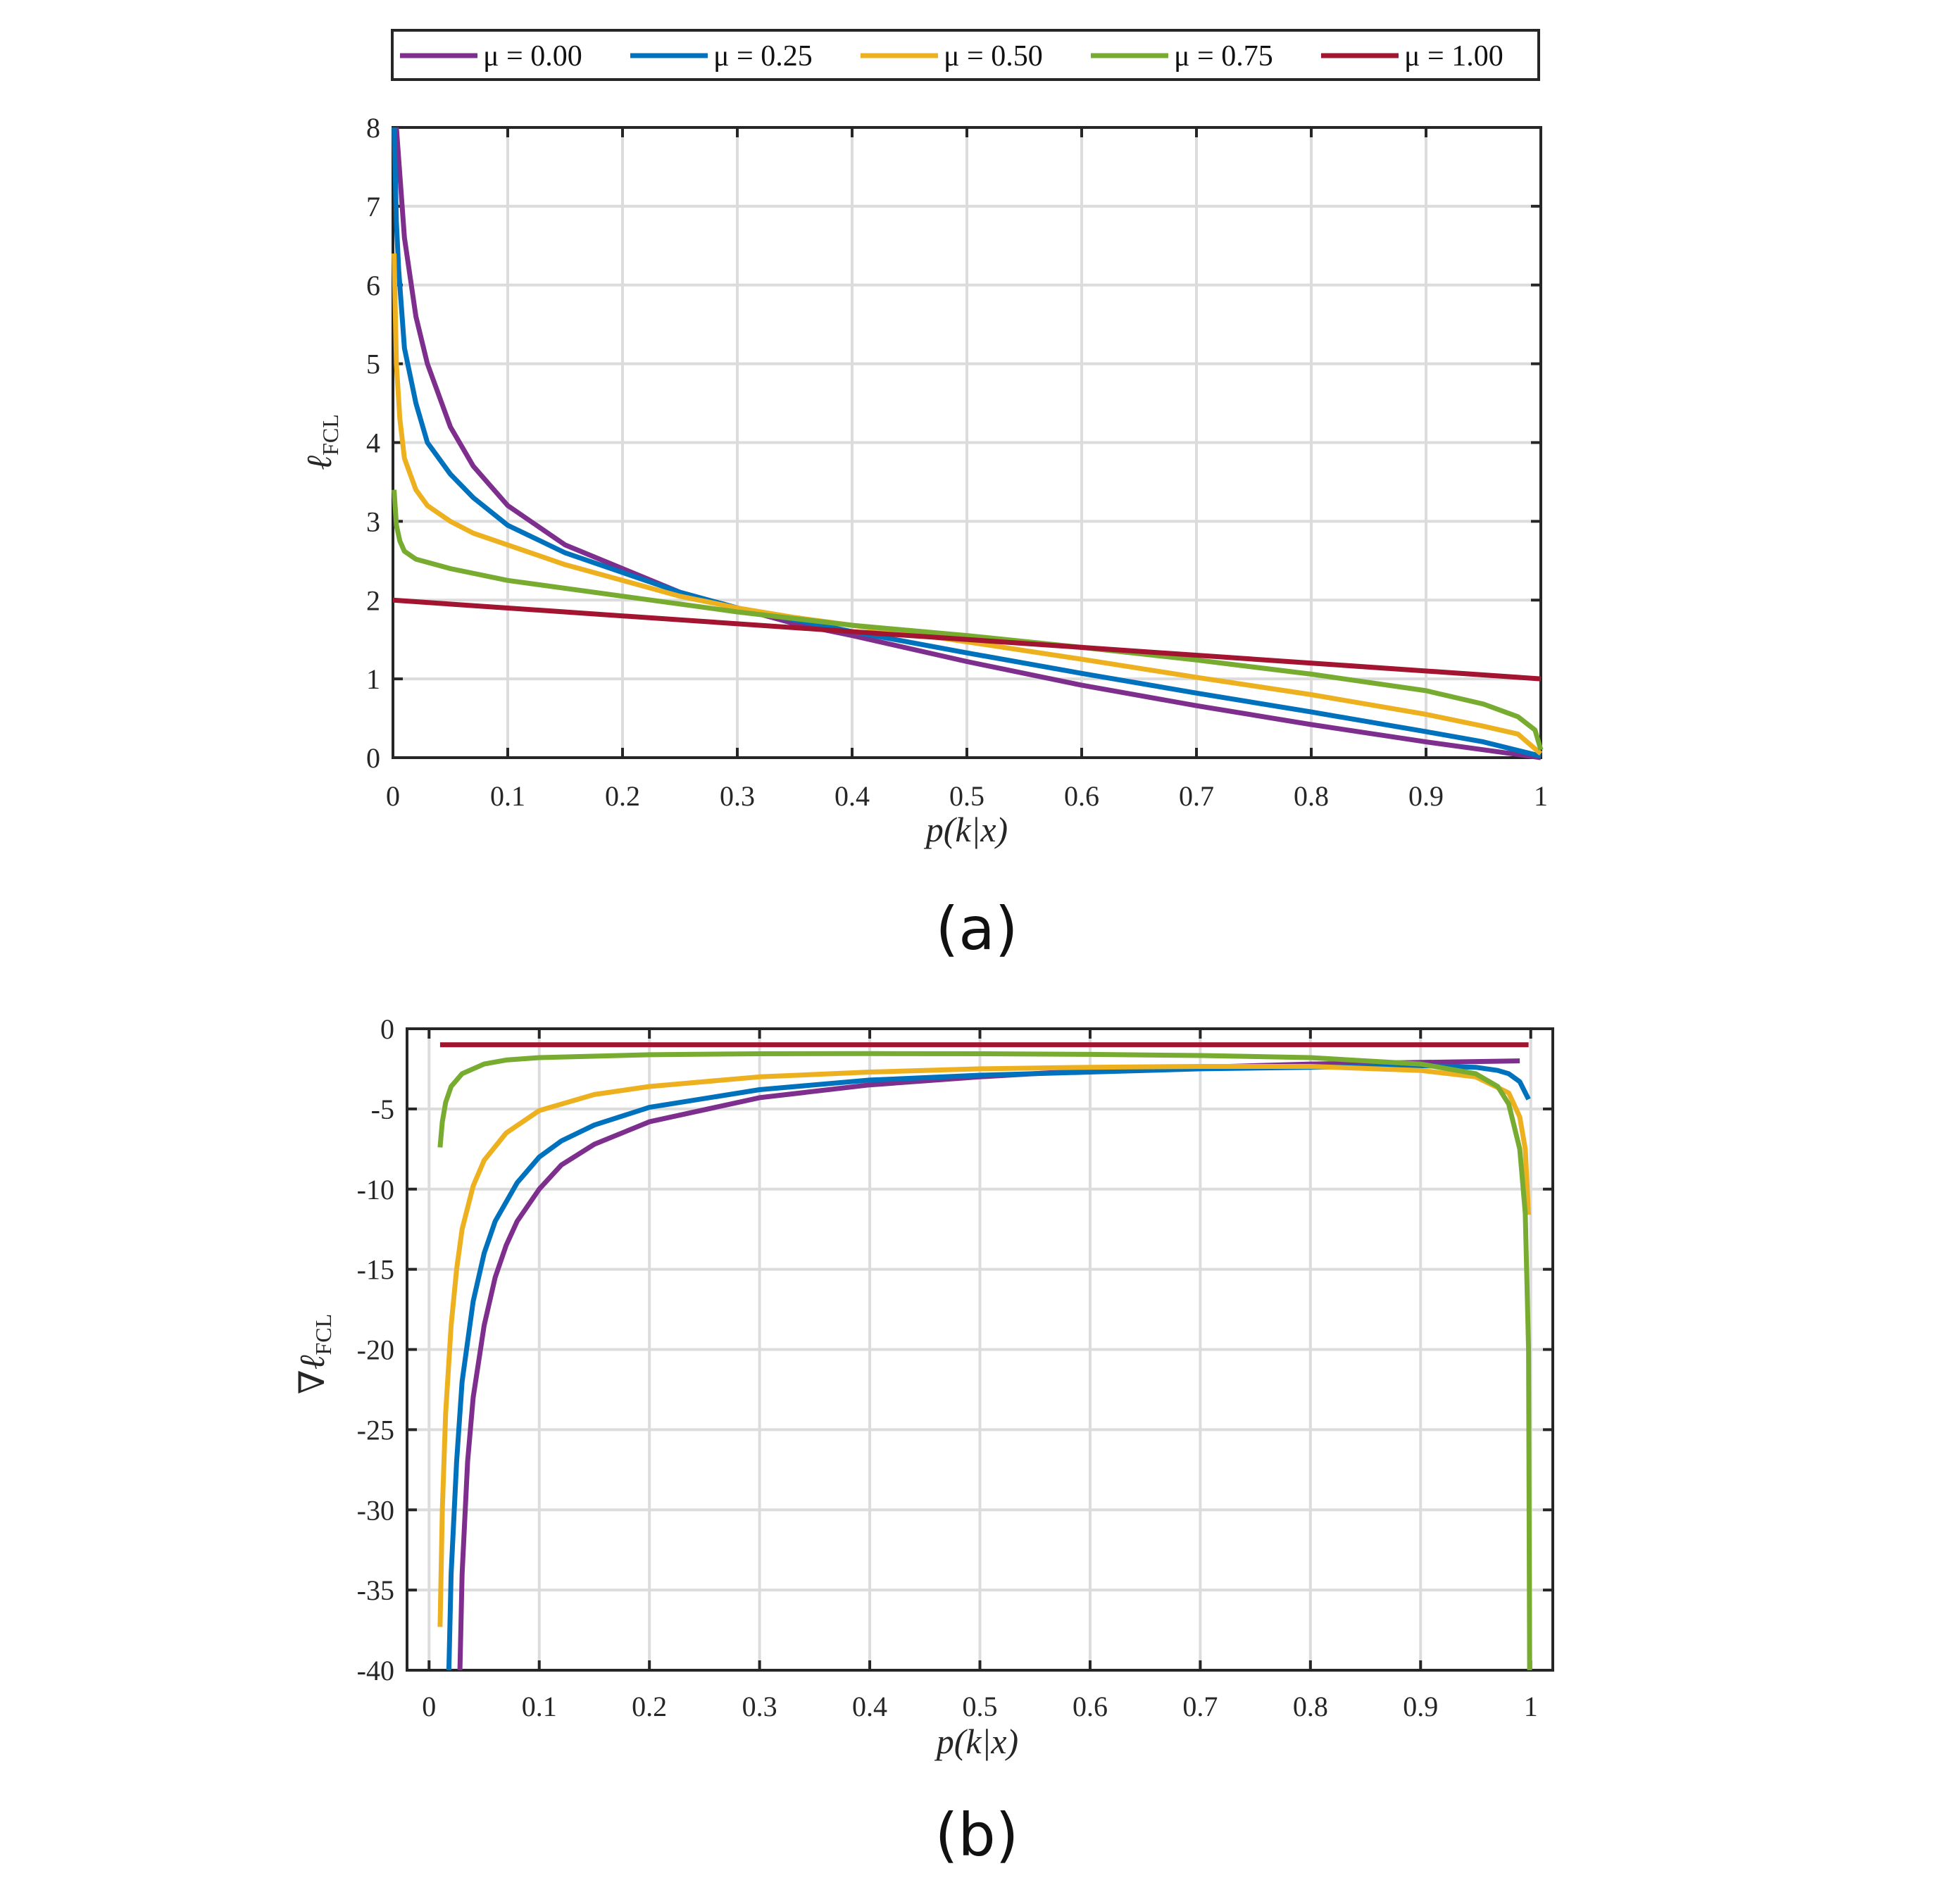 This screenshot has width=1938, height=1904. Describe the element at coordinates (373, 521) in the screenshot. I see `y-tick-label: 3` at that location.